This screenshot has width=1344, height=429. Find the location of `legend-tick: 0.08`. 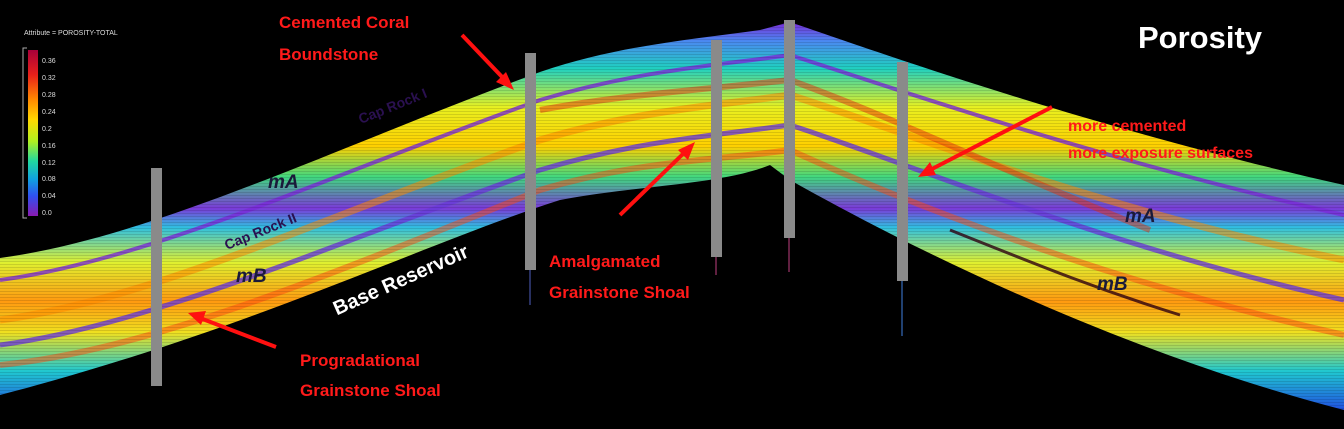

legend-tick: 0.08 is located at coordinates (49, 179).